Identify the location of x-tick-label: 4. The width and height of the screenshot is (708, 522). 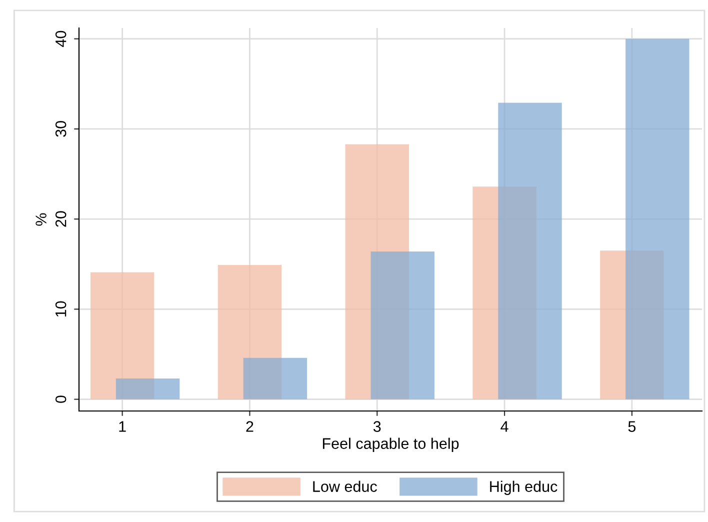
(504, 426).